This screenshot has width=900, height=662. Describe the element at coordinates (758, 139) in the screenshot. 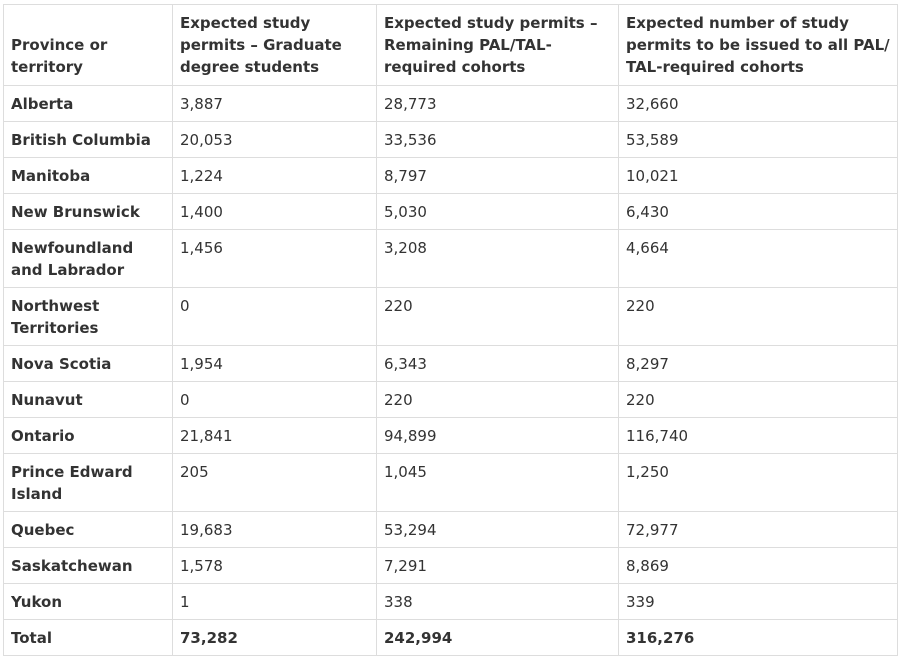

I see `total-cell: 53,589` at that location.